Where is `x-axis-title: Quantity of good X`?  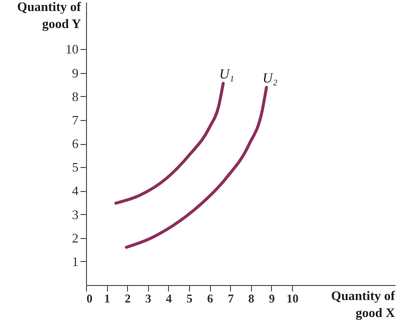
x-axis-title: Quantity of good X is located at coordinates (363, 304).